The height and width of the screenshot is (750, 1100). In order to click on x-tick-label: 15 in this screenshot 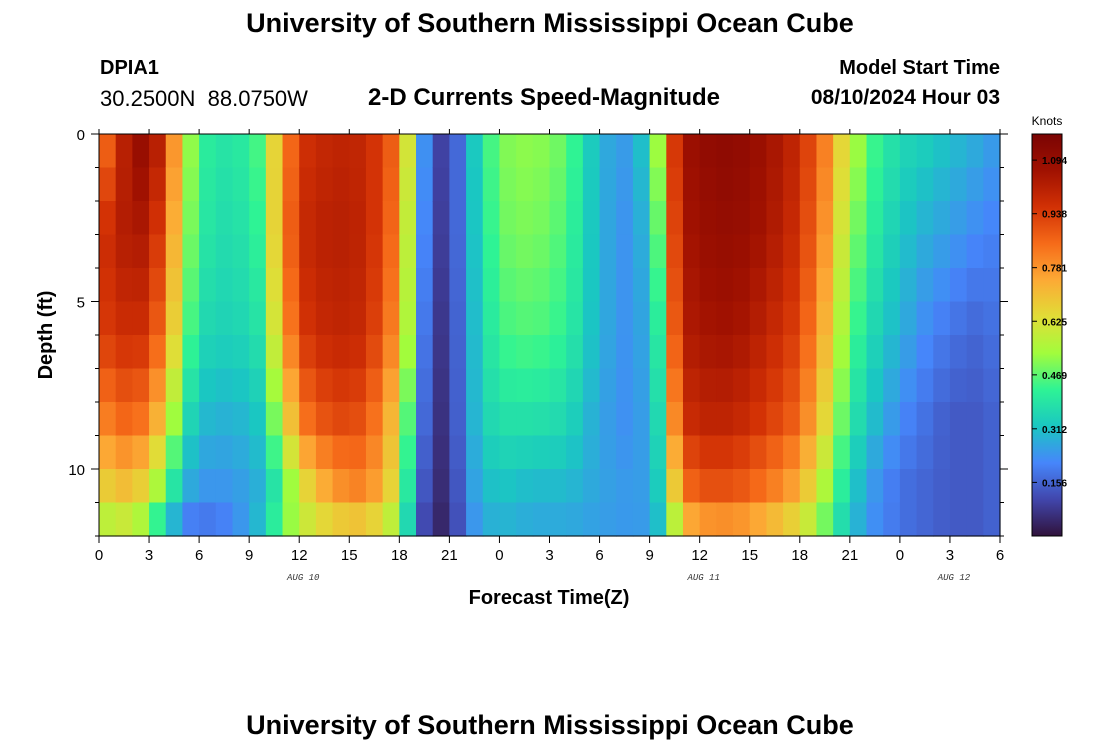, I will do `click(749, 555)`.